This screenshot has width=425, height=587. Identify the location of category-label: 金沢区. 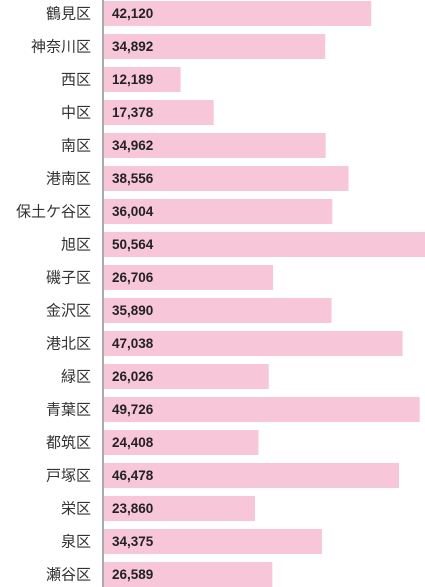
(68, 311).